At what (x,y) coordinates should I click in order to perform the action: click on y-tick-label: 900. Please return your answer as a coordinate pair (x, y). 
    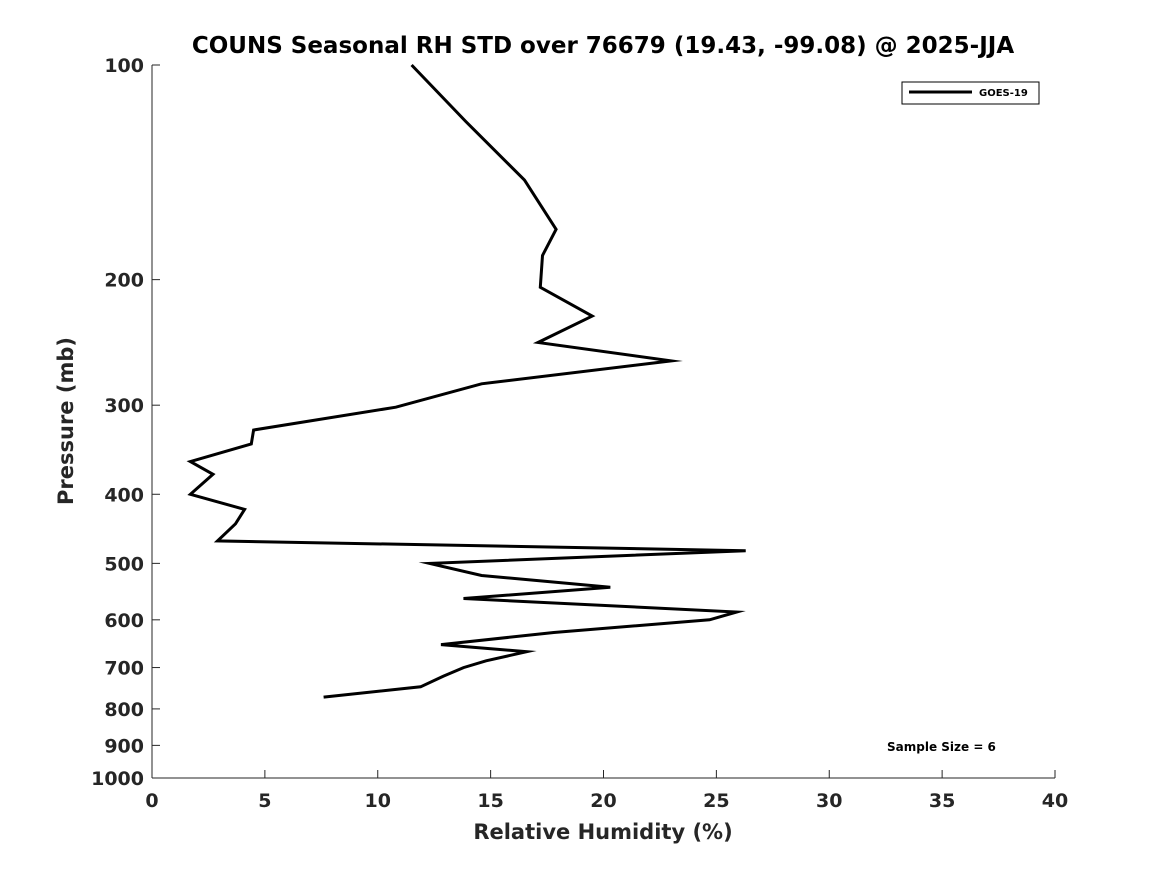
    Looking at the image, I should click on (124, 746).